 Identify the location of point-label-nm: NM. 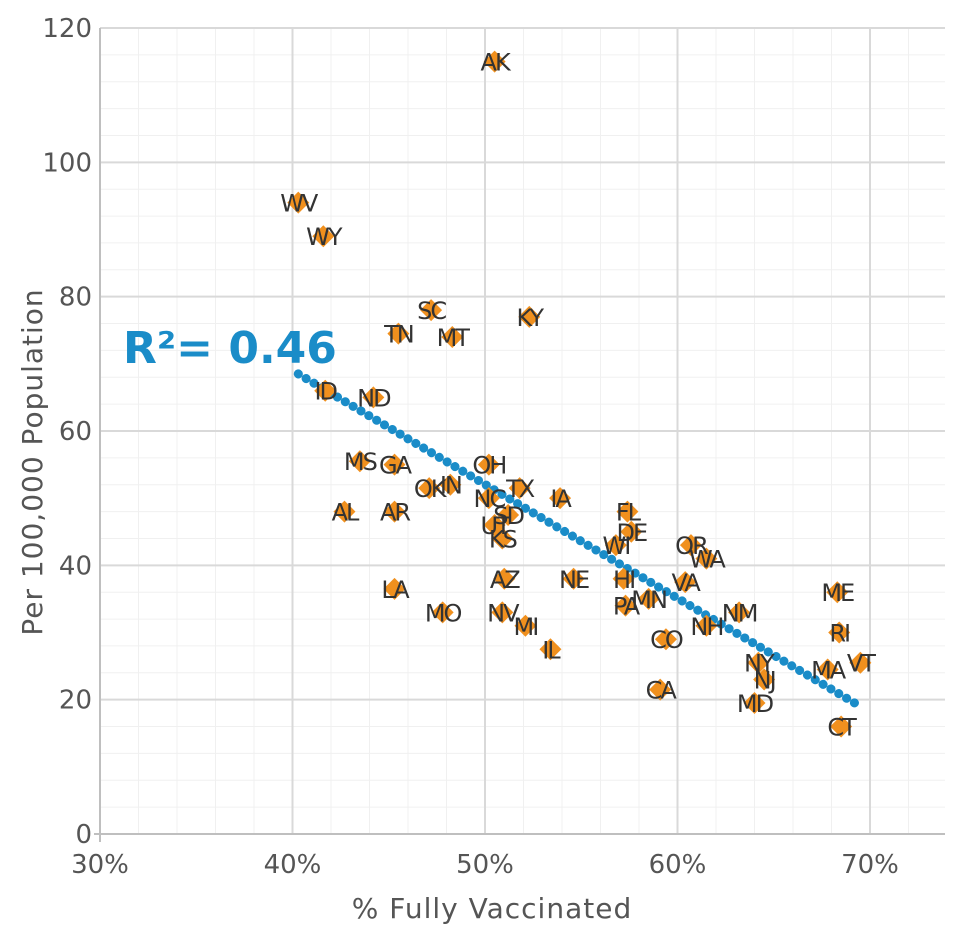
(739, 613).